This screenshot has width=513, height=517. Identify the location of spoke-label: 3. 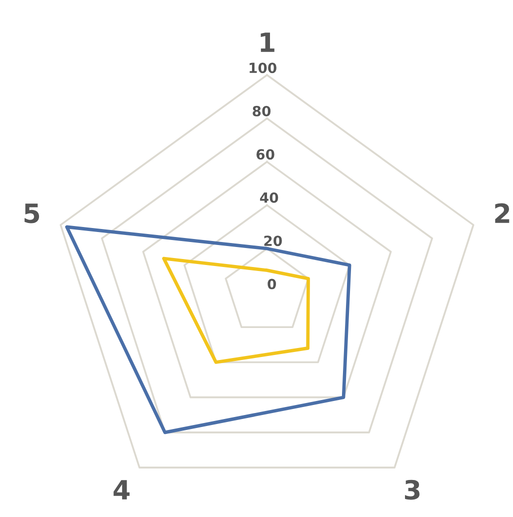
(412, 490).